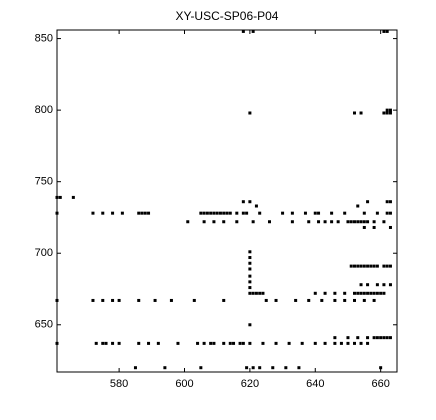  What do you see at coordinates (44, 110) in the screenshot?
I see `y-tick-label: 800` at bounding box center [44, 110].